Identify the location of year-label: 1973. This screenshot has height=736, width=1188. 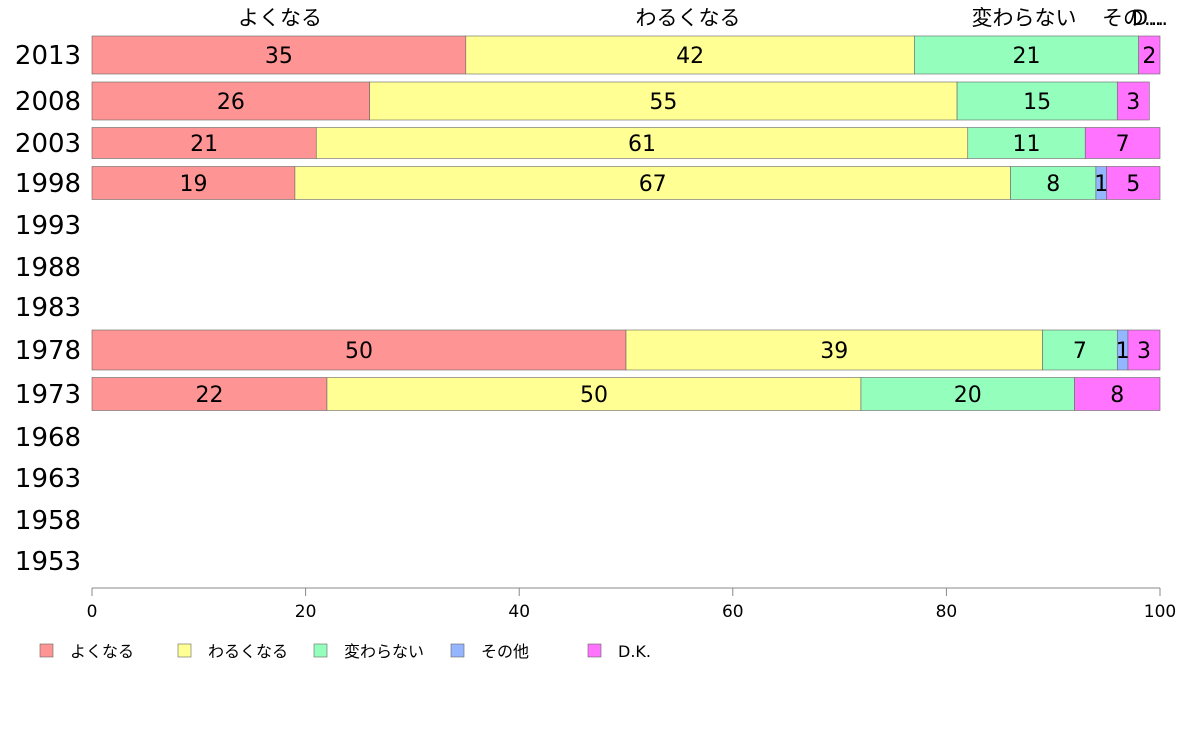
(48, 395).